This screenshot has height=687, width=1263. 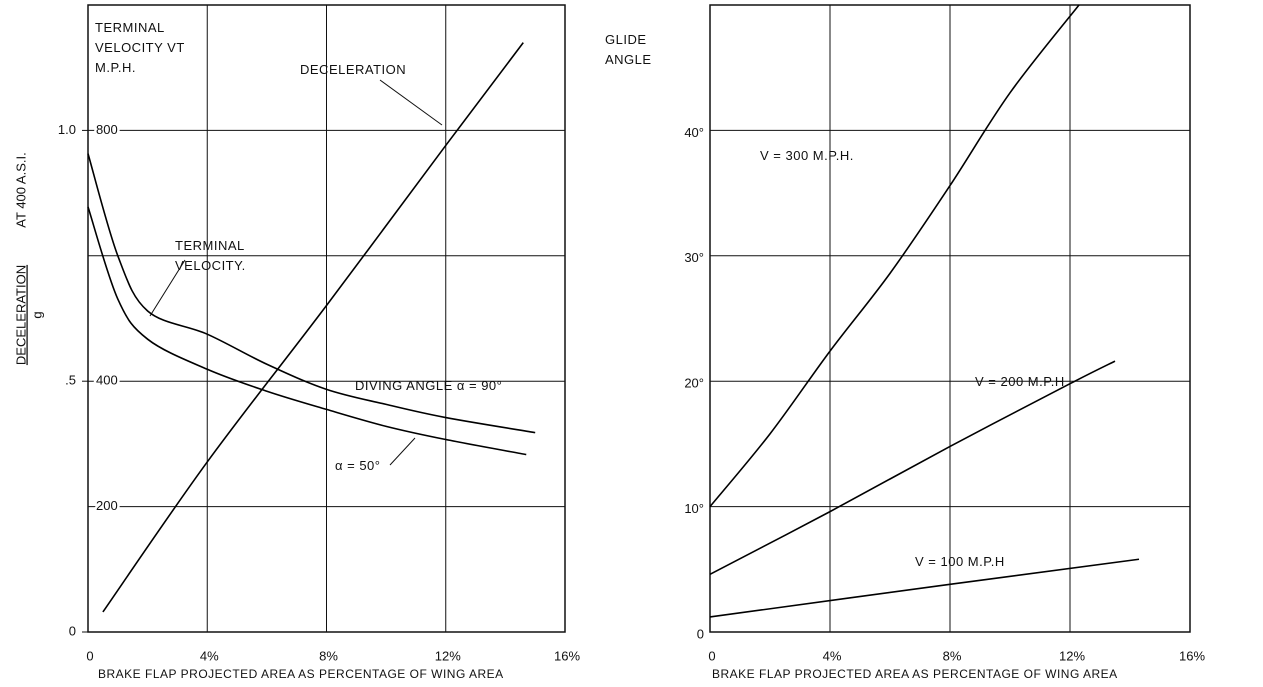 What do you see at coordinates (358, 465) in the screenshot?
I see `series-label: α = 50°` at bounding box center [358, 465].